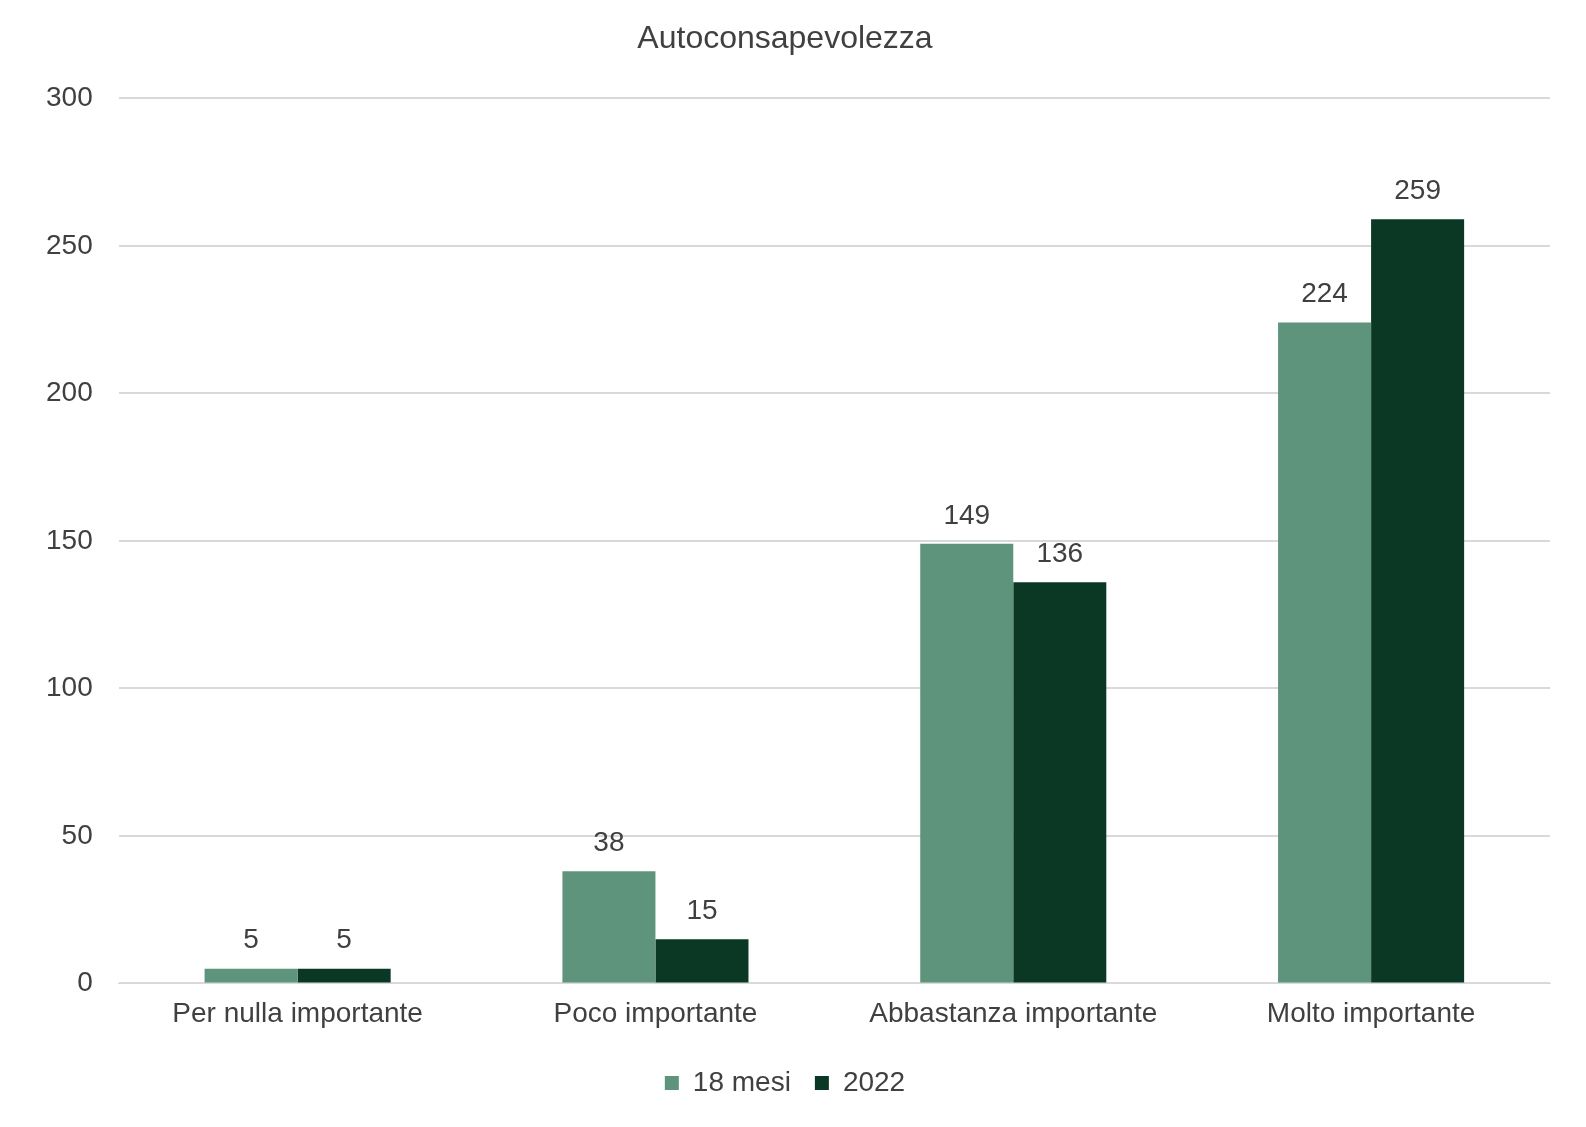 Image resolution: width=1586 pixels, height=1127 pixels. I want to click on data-label: 15, so click(702, 909).